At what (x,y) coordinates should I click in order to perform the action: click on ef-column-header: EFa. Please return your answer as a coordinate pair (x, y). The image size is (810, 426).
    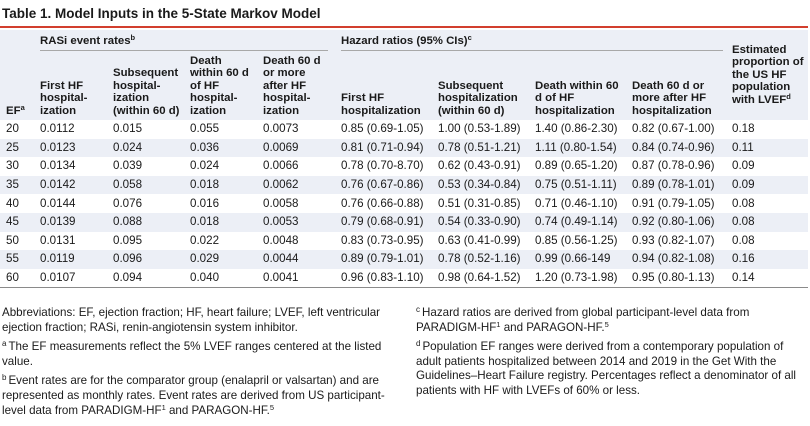
    Looking at the image, I should click on (17, 87).